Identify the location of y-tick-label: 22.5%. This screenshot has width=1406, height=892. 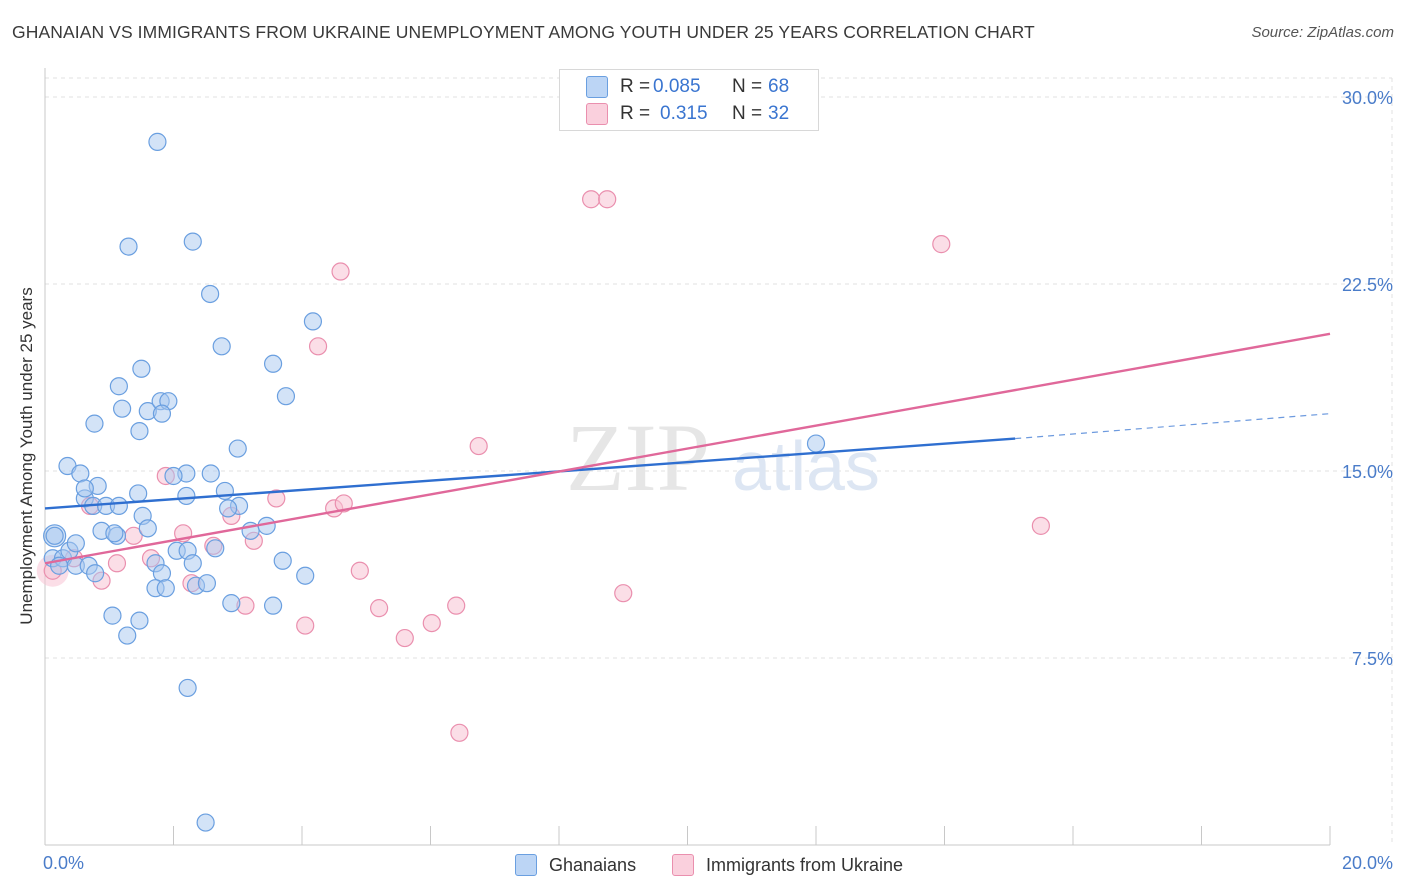
(1367, 285).